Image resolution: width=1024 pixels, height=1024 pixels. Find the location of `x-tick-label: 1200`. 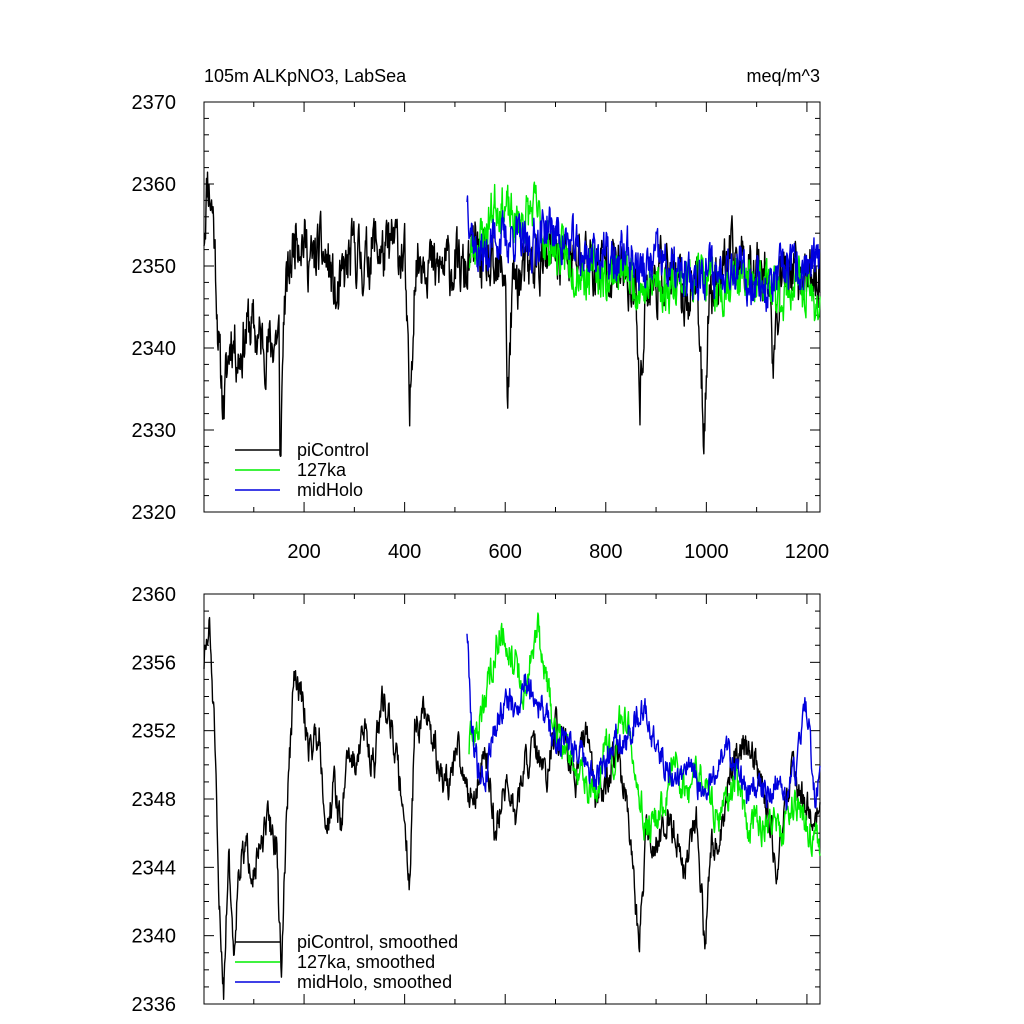

x-tick-label: 1200 is located at coordinates (807, 552).